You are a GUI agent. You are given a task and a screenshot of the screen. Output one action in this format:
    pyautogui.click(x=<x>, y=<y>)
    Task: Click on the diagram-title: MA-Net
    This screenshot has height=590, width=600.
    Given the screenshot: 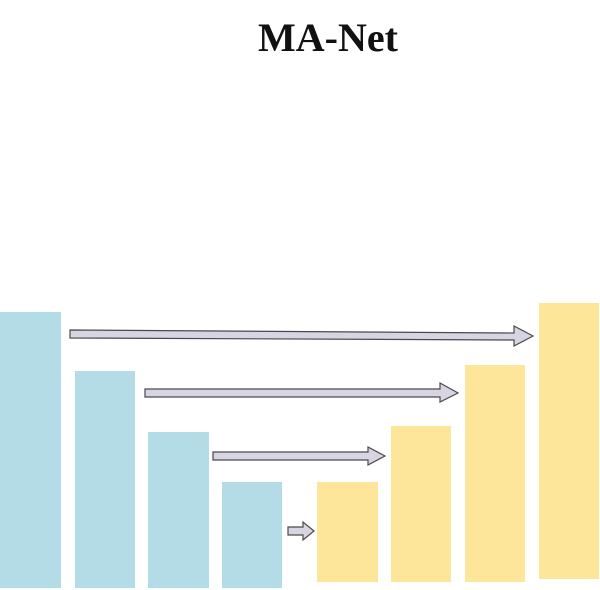 What is the action you would take?
    pyautogui.click(x=328, y=37)
    